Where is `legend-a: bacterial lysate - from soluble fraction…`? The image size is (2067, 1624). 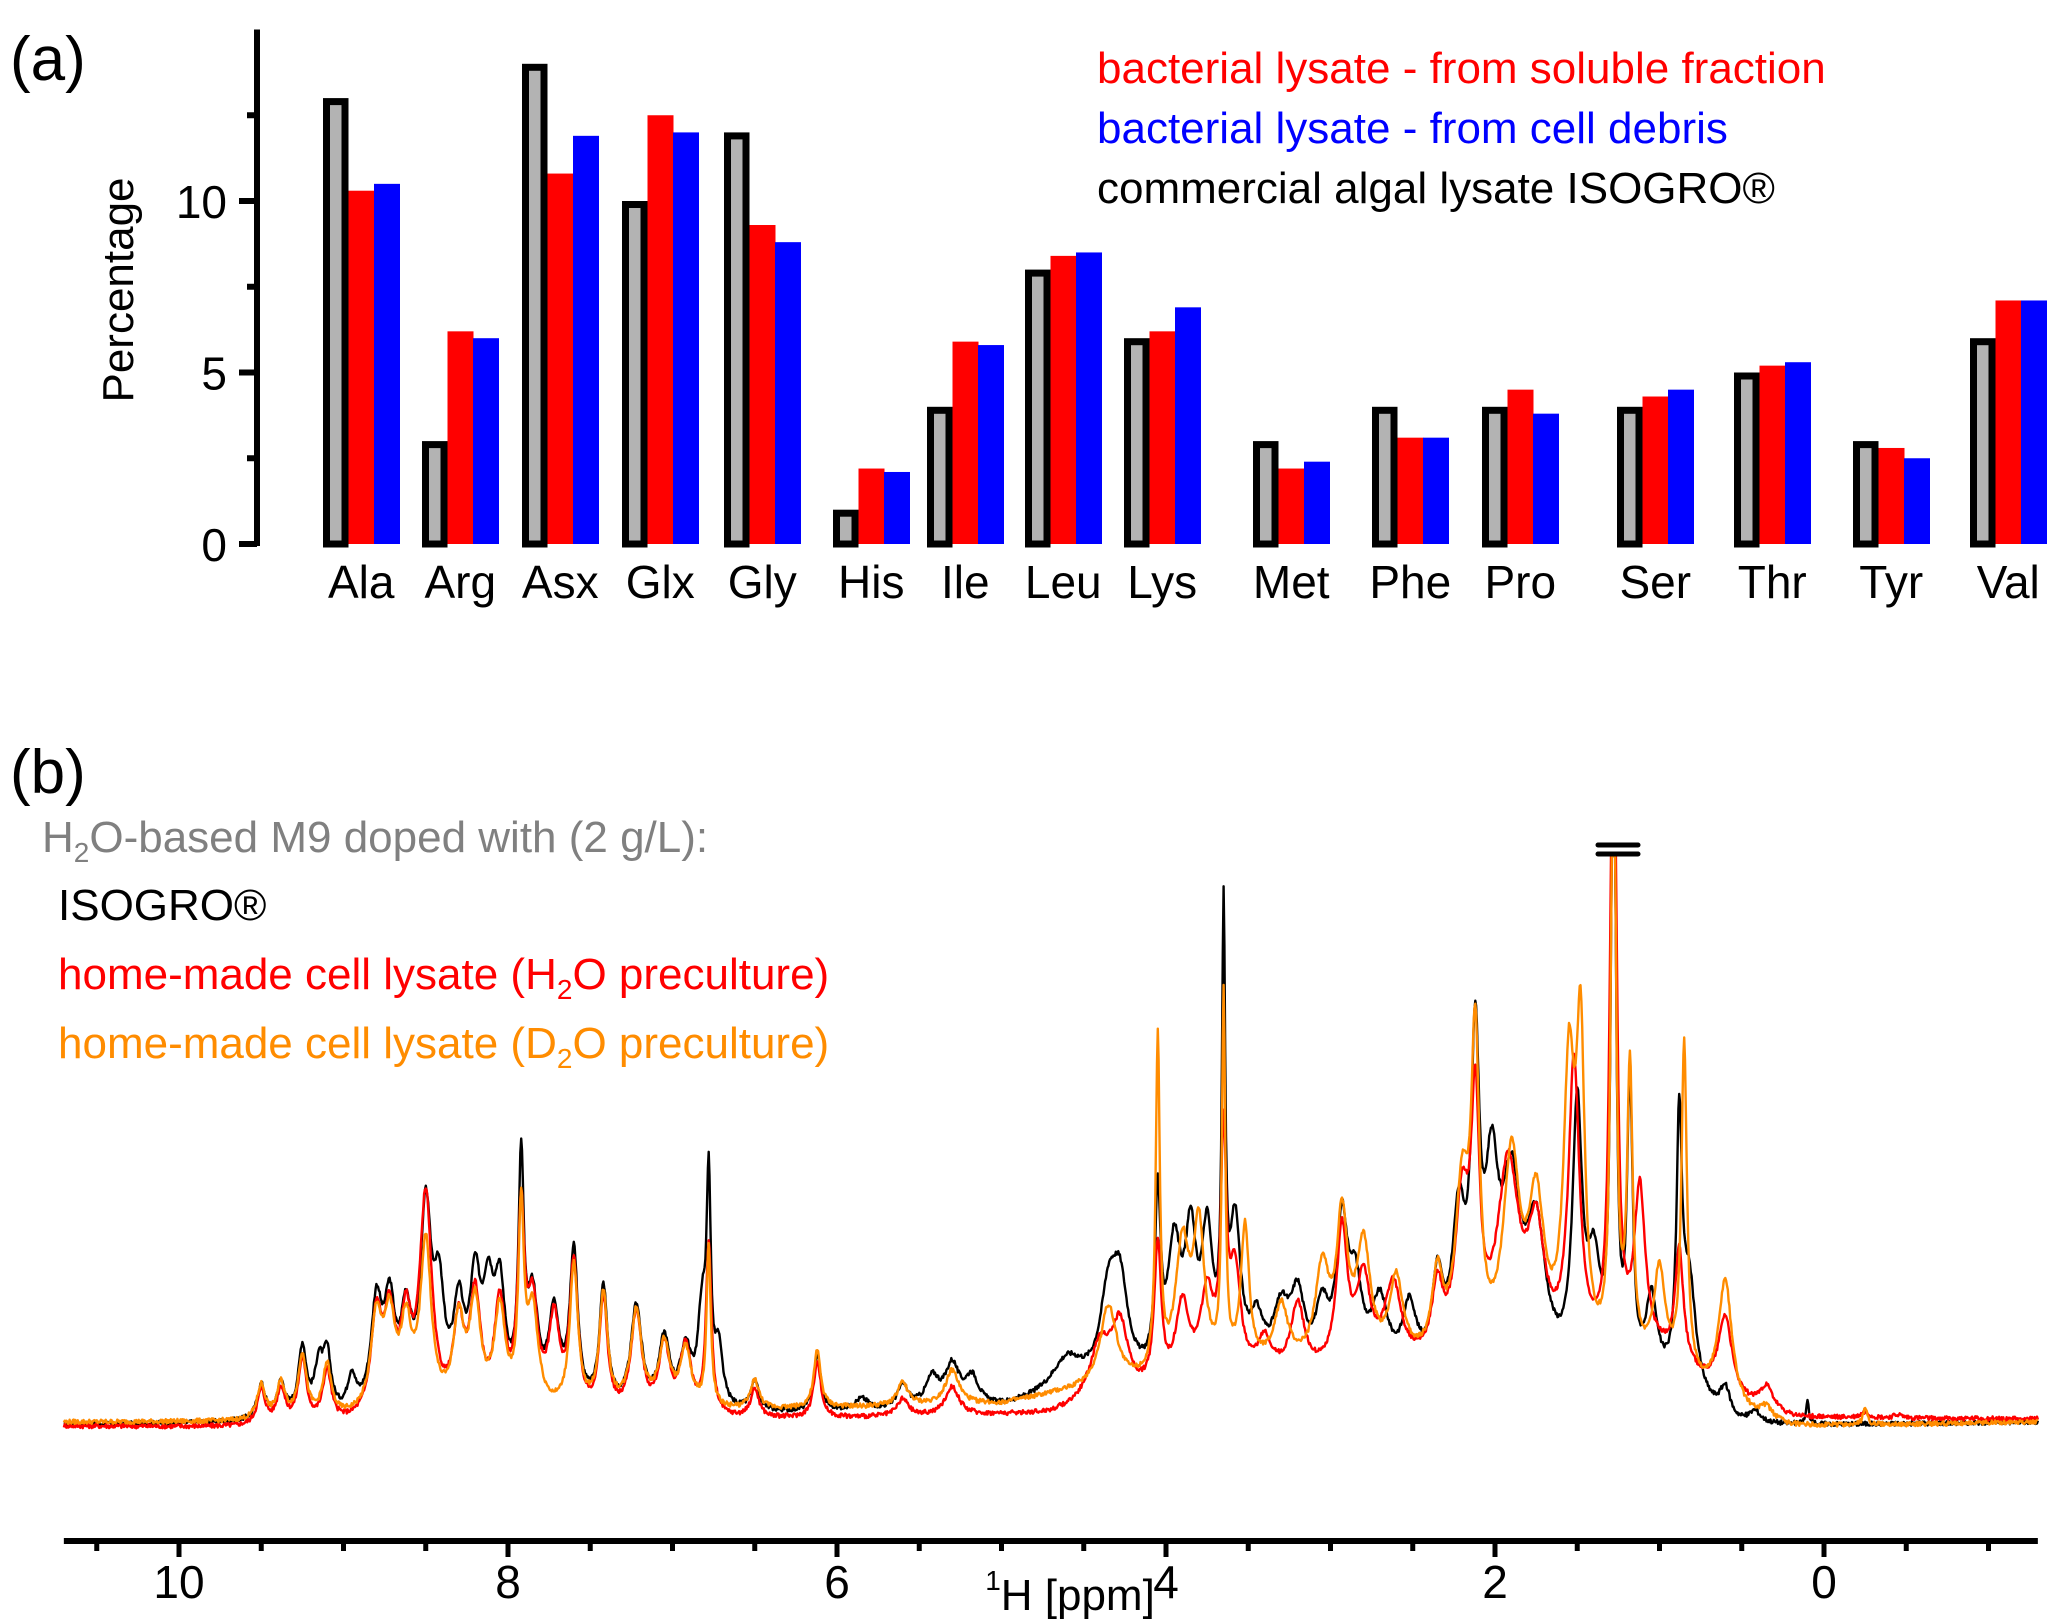 legend-a: bacterial lysate - from soluble fraction… is located at coordinates (1461, 128).